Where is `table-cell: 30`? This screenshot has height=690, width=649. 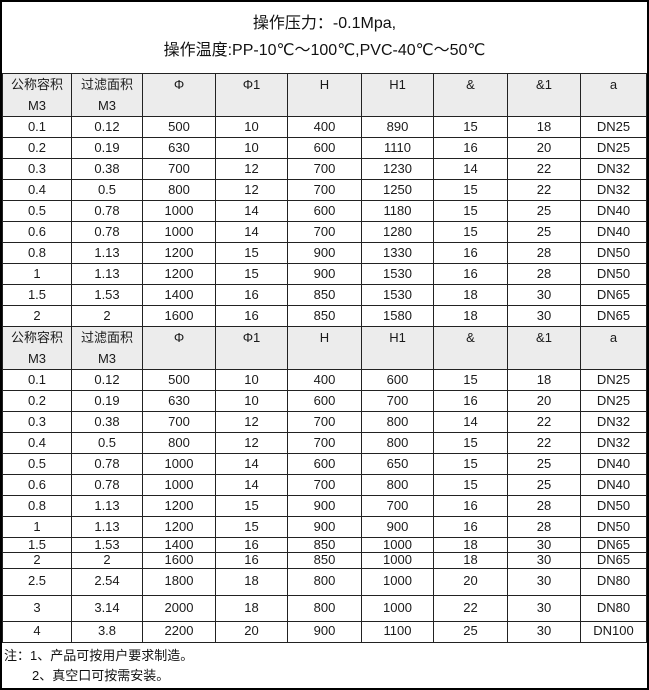
table-cell: 30 is located at coordinates (544, 581).